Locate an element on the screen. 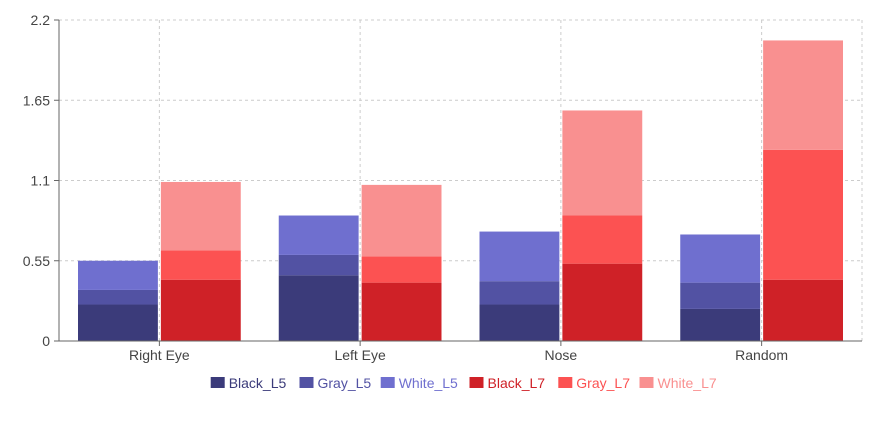 This screenshot has width=882, height=435. y-tick-label: 2.2 is located at coordinates (41, 20).